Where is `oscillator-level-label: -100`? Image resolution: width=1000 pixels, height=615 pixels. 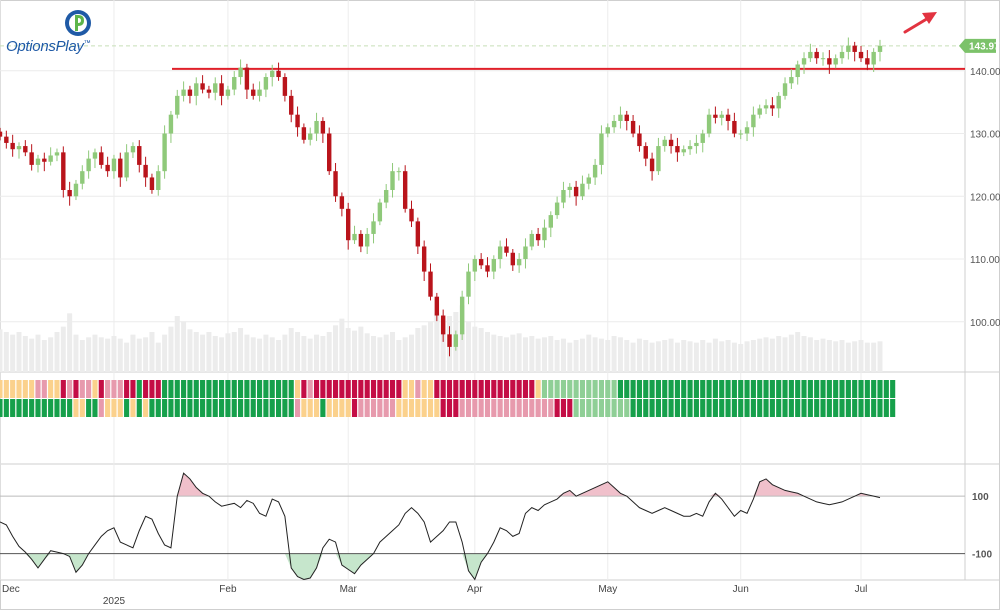
oscillator-level-label: -100 is located at coordinates (982, 555).